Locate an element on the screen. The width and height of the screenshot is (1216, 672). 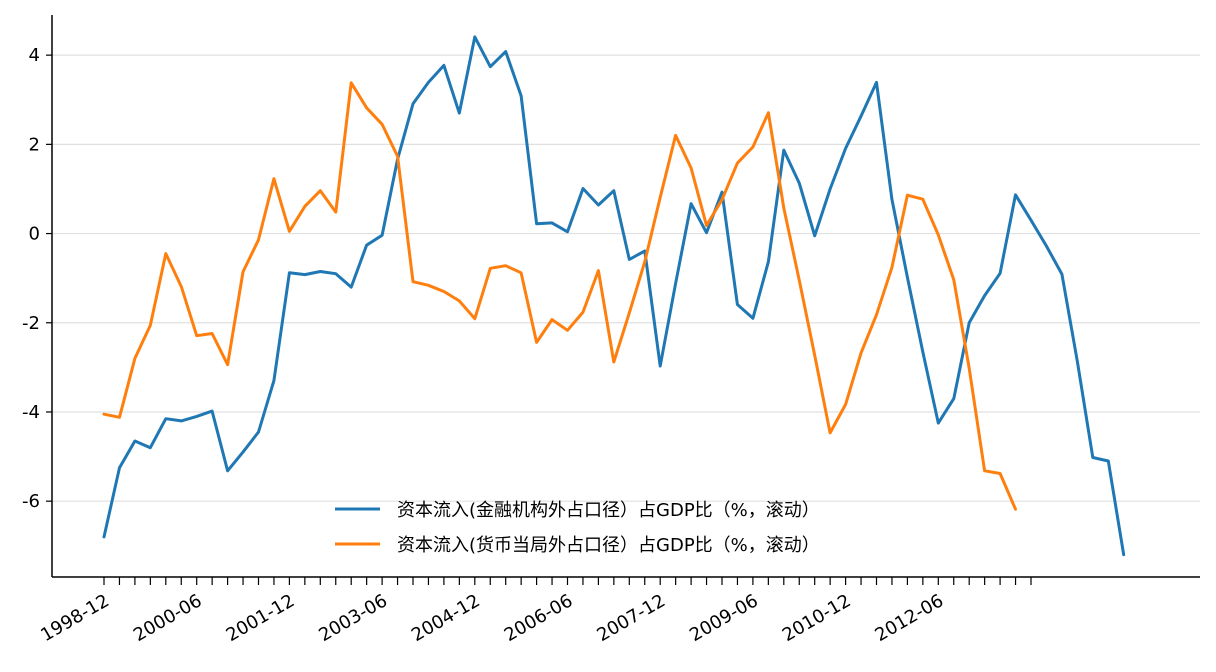
legend-label-2: 资本流入(货币当局外占口径）占GDP比（%，滚动） is located at coordinates (608, 545).